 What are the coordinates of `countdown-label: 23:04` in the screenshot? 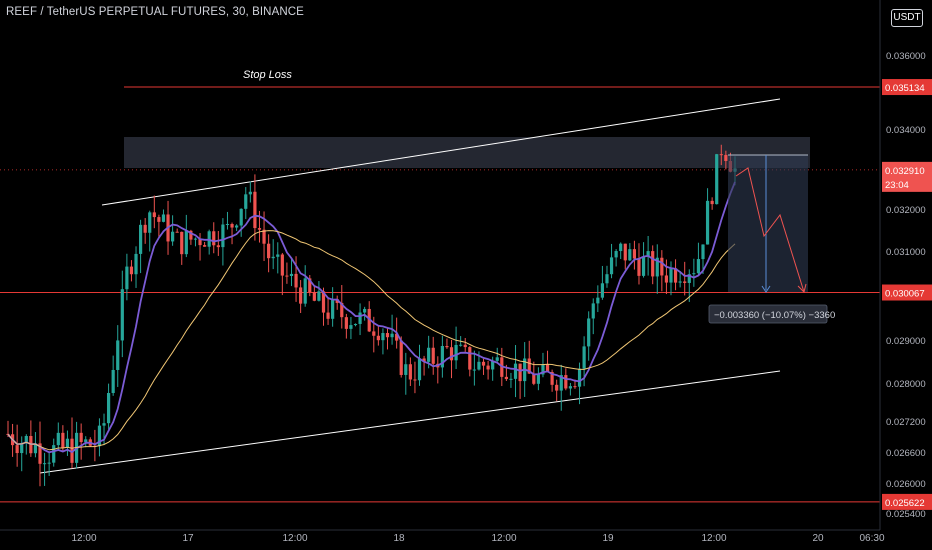 It's located at (897, 185).